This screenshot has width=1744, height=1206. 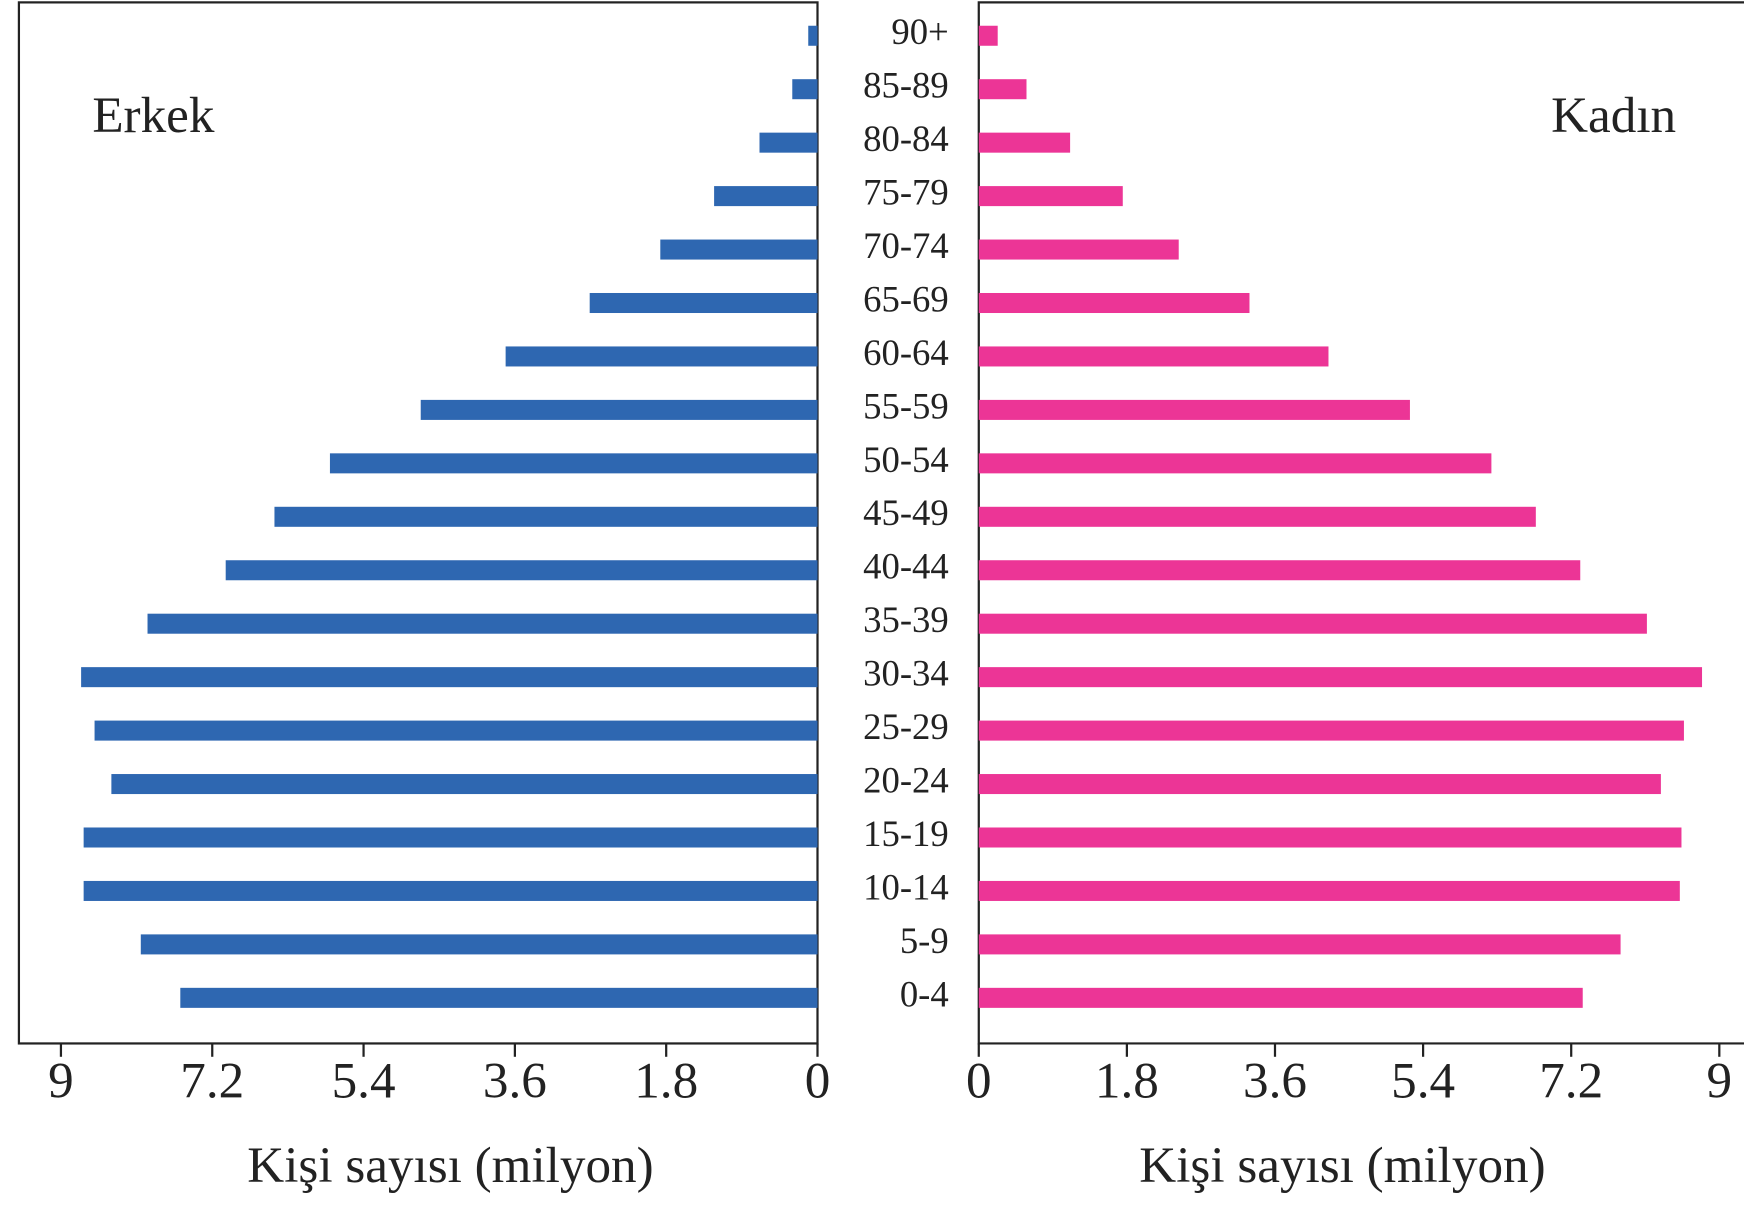 What do you see at coordinates (924, 940) in the screenshot?
I see `category-label: 5-9` at bounding box center [924, 940].